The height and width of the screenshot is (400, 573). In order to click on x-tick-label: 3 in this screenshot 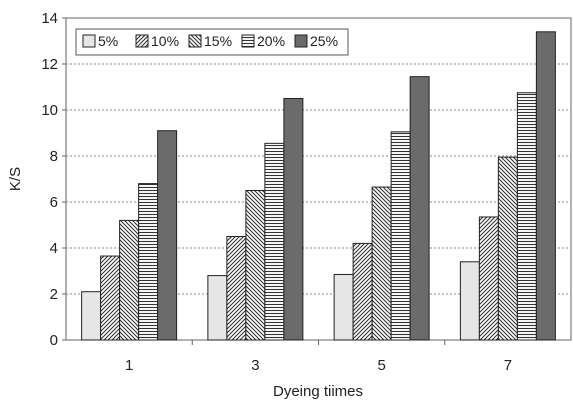, I will do `click(255, 365)`.